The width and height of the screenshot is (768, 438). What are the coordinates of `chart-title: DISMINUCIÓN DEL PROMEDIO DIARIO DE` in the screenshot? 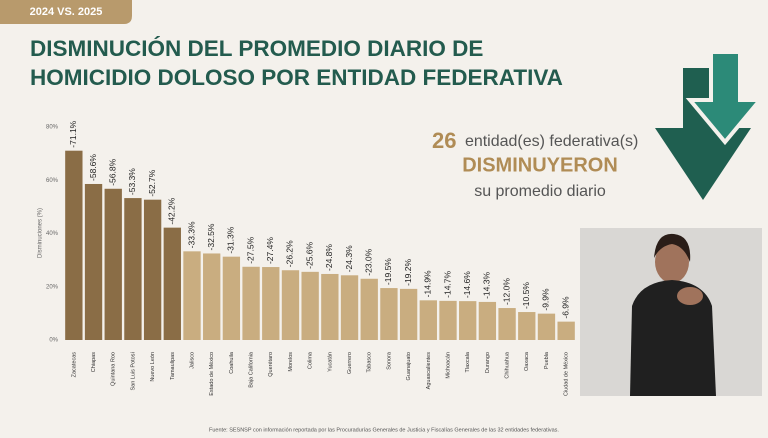 It's located at (256, 48).